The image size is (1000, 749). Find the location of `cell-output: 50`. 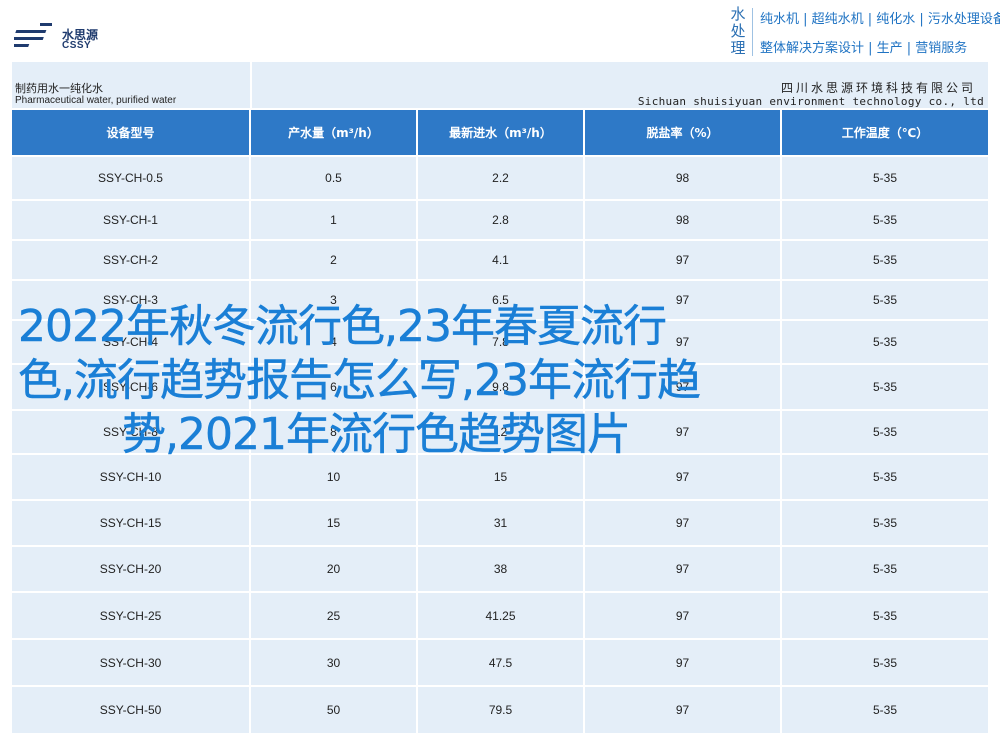

cell-output: 50 is located at coordinates (333, 709).